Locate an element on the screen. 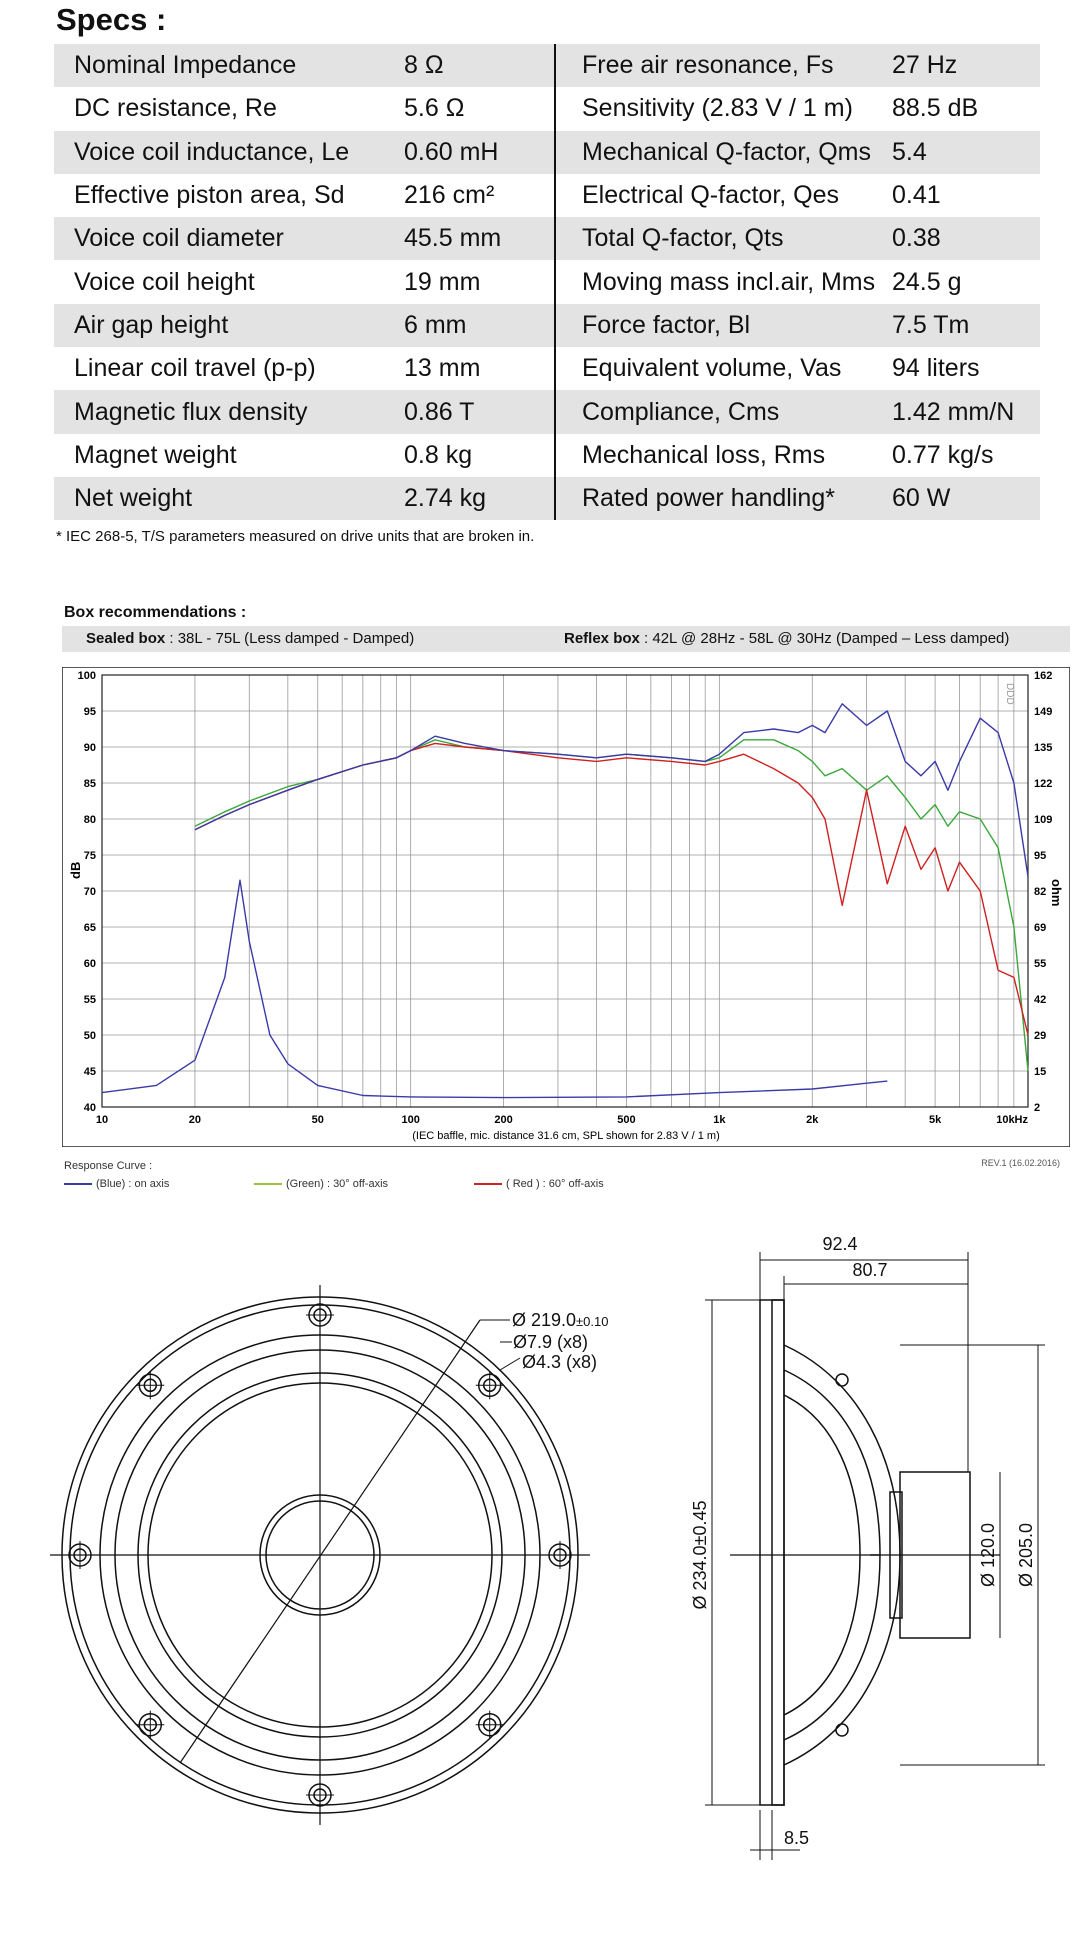 Image resolution: width=1080 pixels, height=1935 pixels. y-tick-label: 55 is located at coordinates (90, 1000).